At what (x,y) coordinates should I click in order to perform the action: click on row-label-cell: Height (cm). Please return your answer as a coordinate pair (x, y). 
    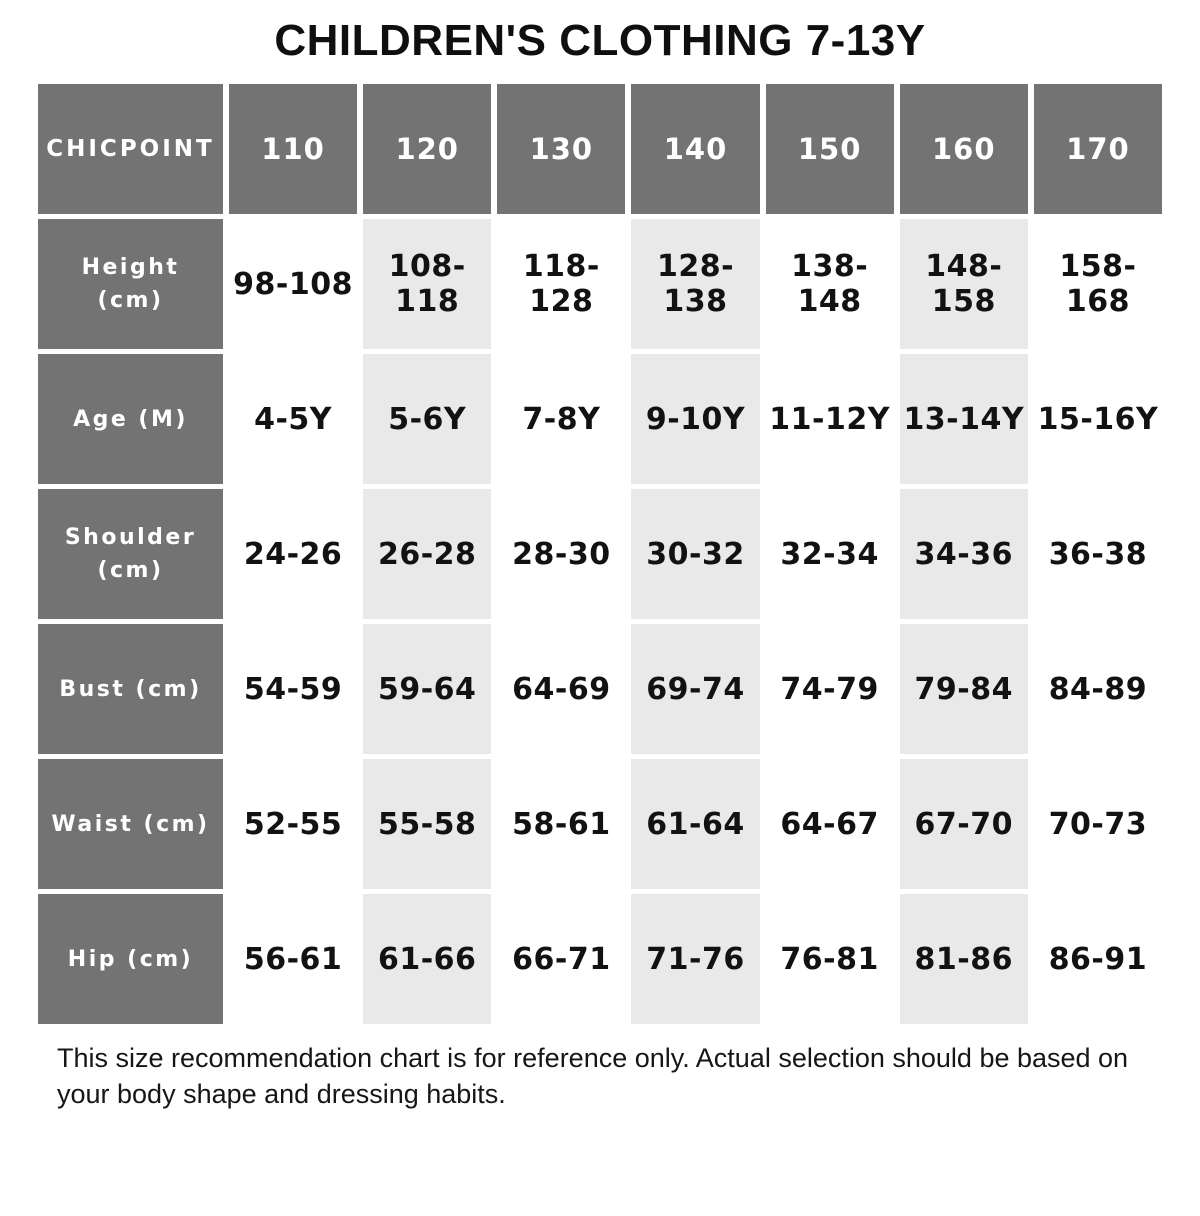
    Looking at the image, I should click on (130, 284).